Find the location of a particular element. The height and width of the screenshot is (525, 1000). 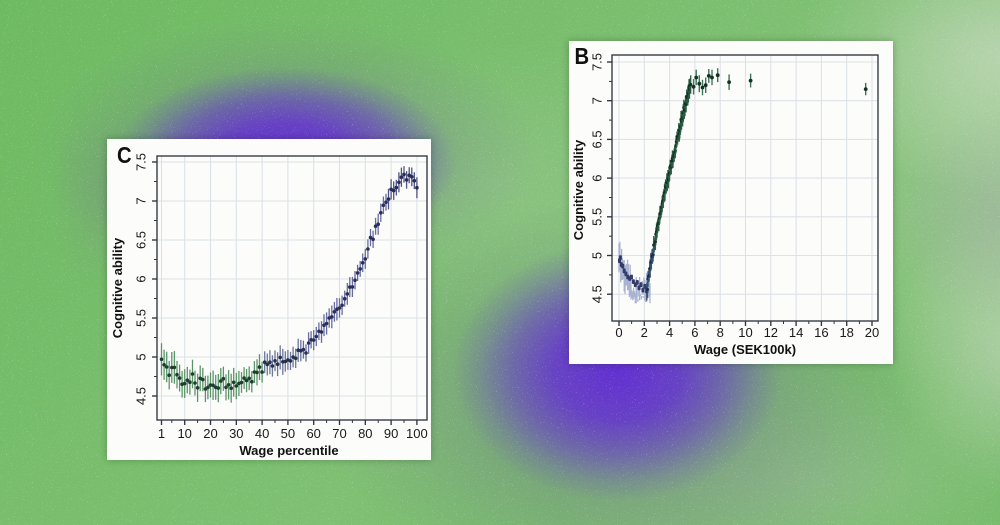

svg-text: 100 is located at coordinates (417, 433).